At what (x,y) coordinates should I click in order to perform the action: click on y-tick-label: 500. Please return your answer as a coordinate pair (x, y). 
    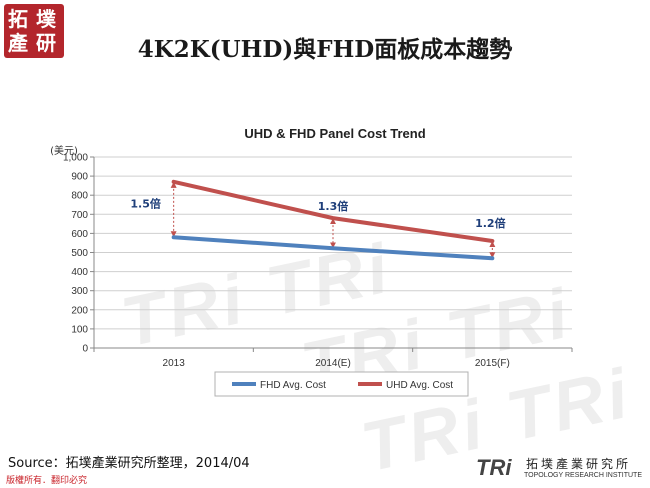
    Looking at the image, I should click on (79, 253).